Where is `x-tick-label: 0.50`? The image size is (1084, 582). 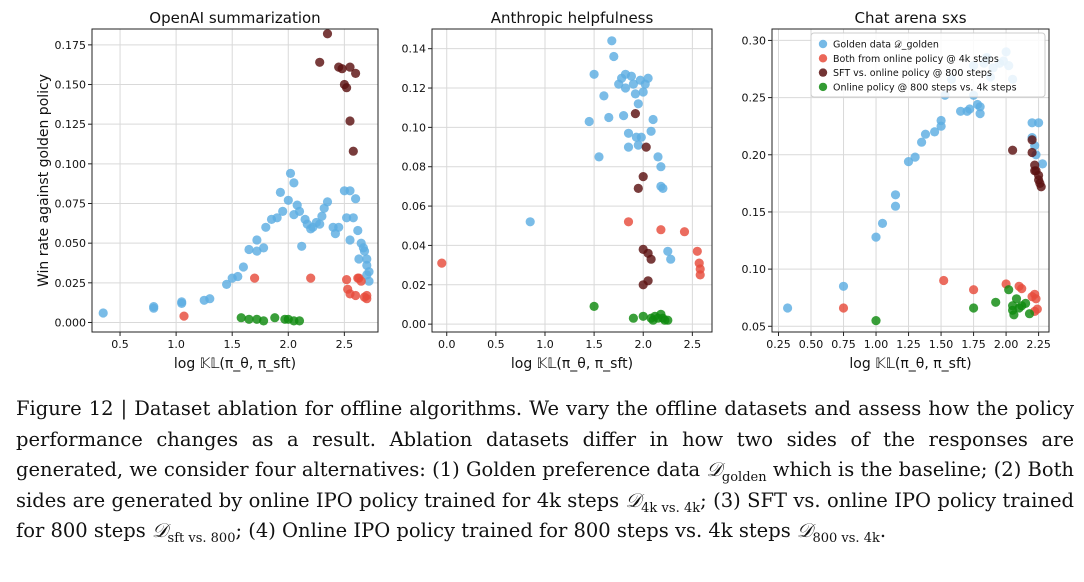
x-tick-label: 0.50 is located at coordinates (811, 344).